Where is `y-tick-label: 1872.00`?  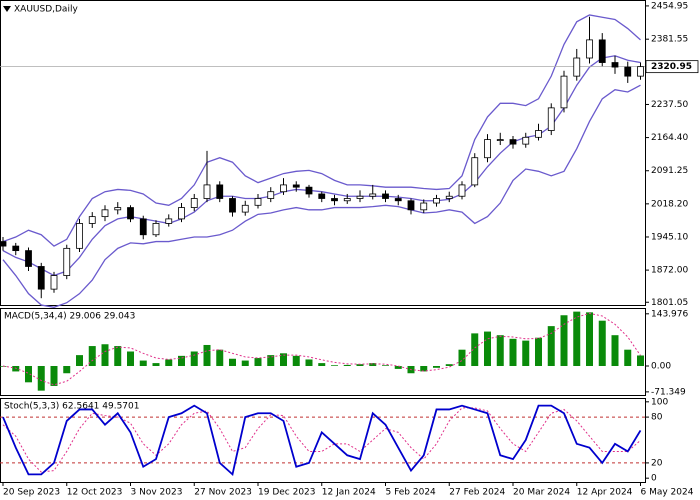 y-tick-label: 1872.00 is located at coordinates (669, 271).